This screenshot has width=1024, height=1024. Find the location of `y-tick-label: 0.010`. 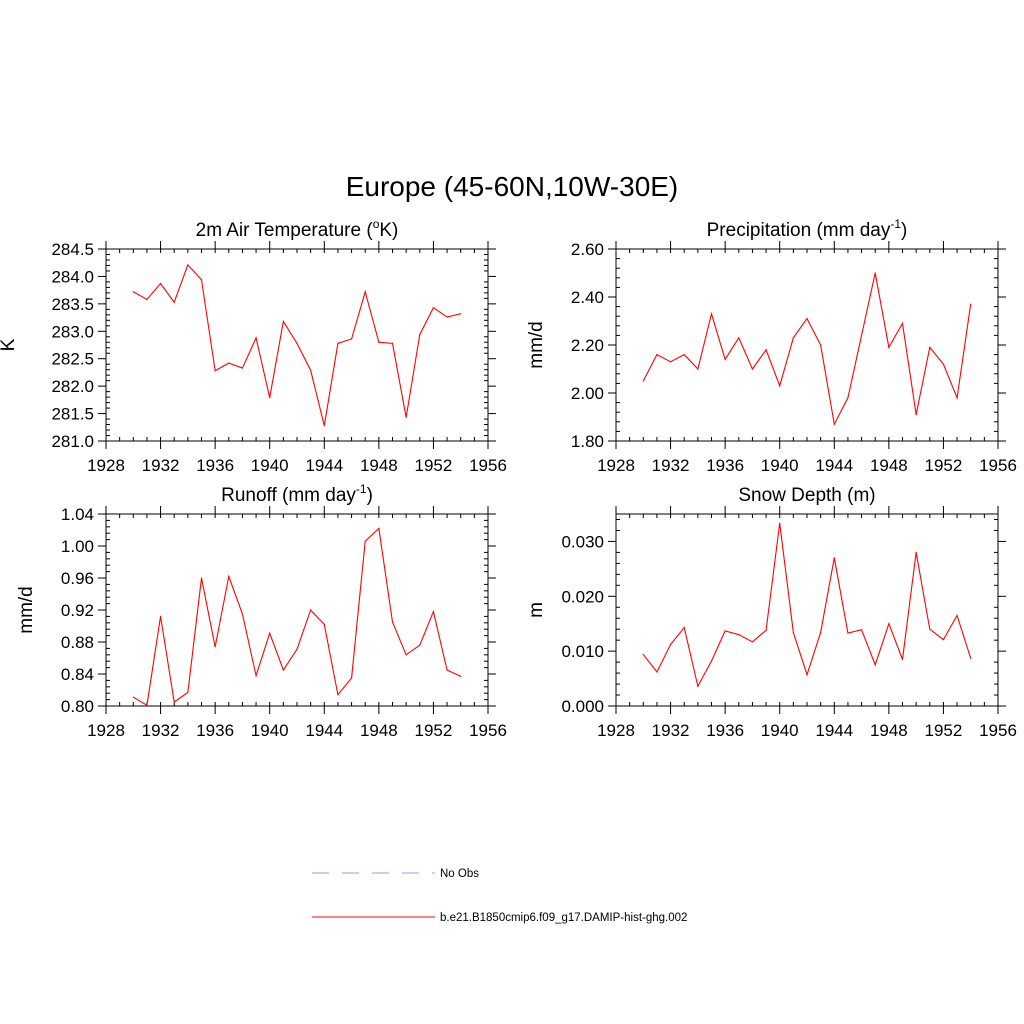

y-tick-label: 0.010 is located at coordinates (582, 651).